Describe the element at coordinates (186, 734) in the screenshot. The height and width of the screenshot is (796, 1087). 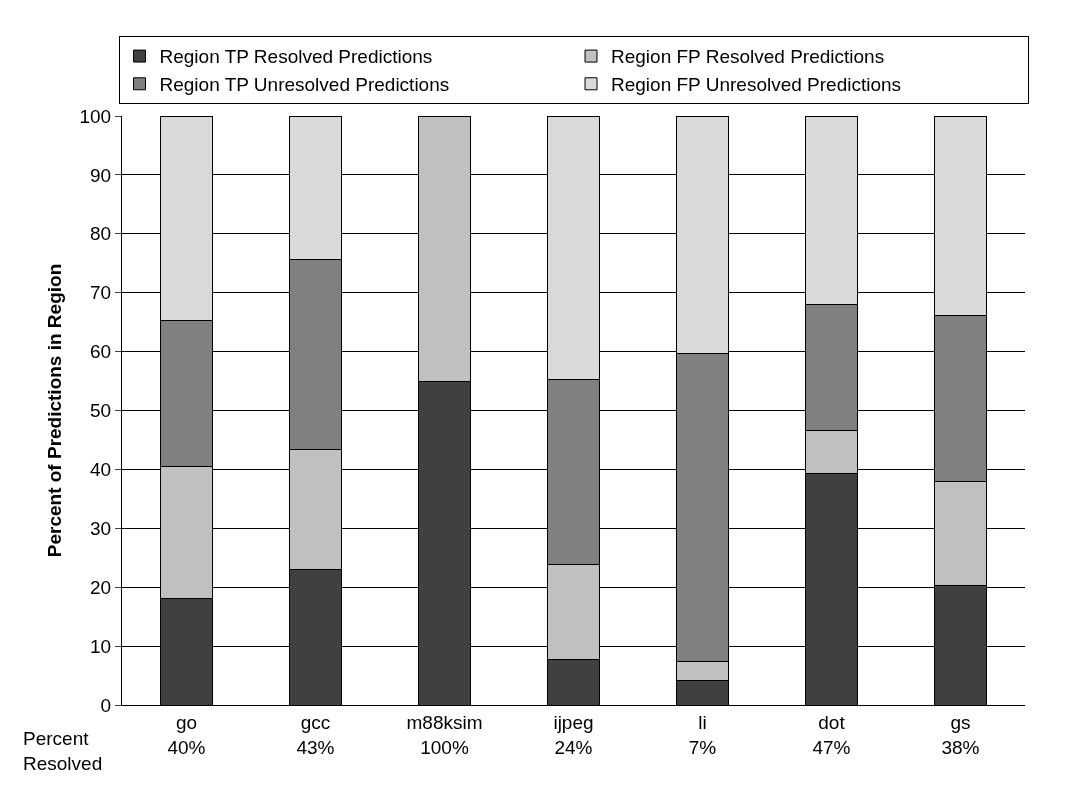
I see `x-tick-label: go 40%` at that location.